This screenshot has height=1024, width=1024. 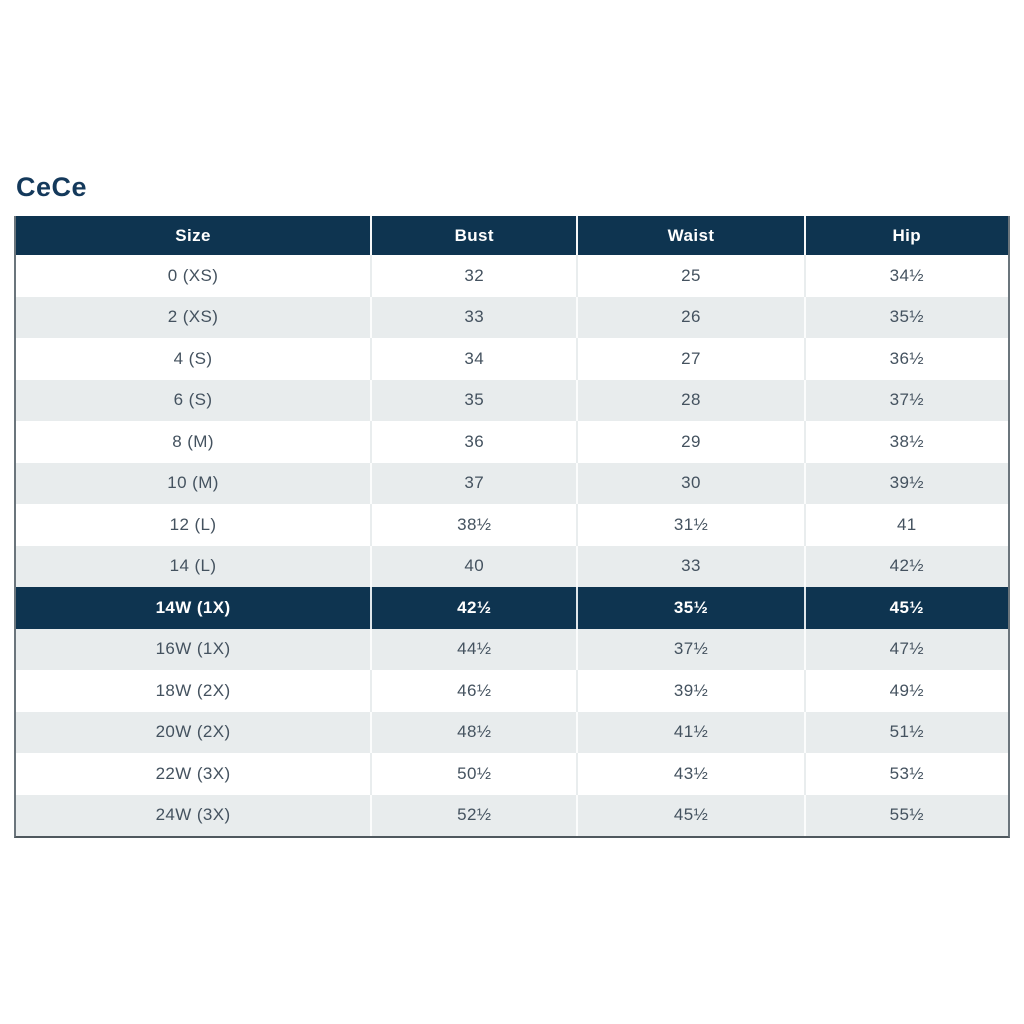 I want to click on cell-waist: 27, so click(x=692, y=359).